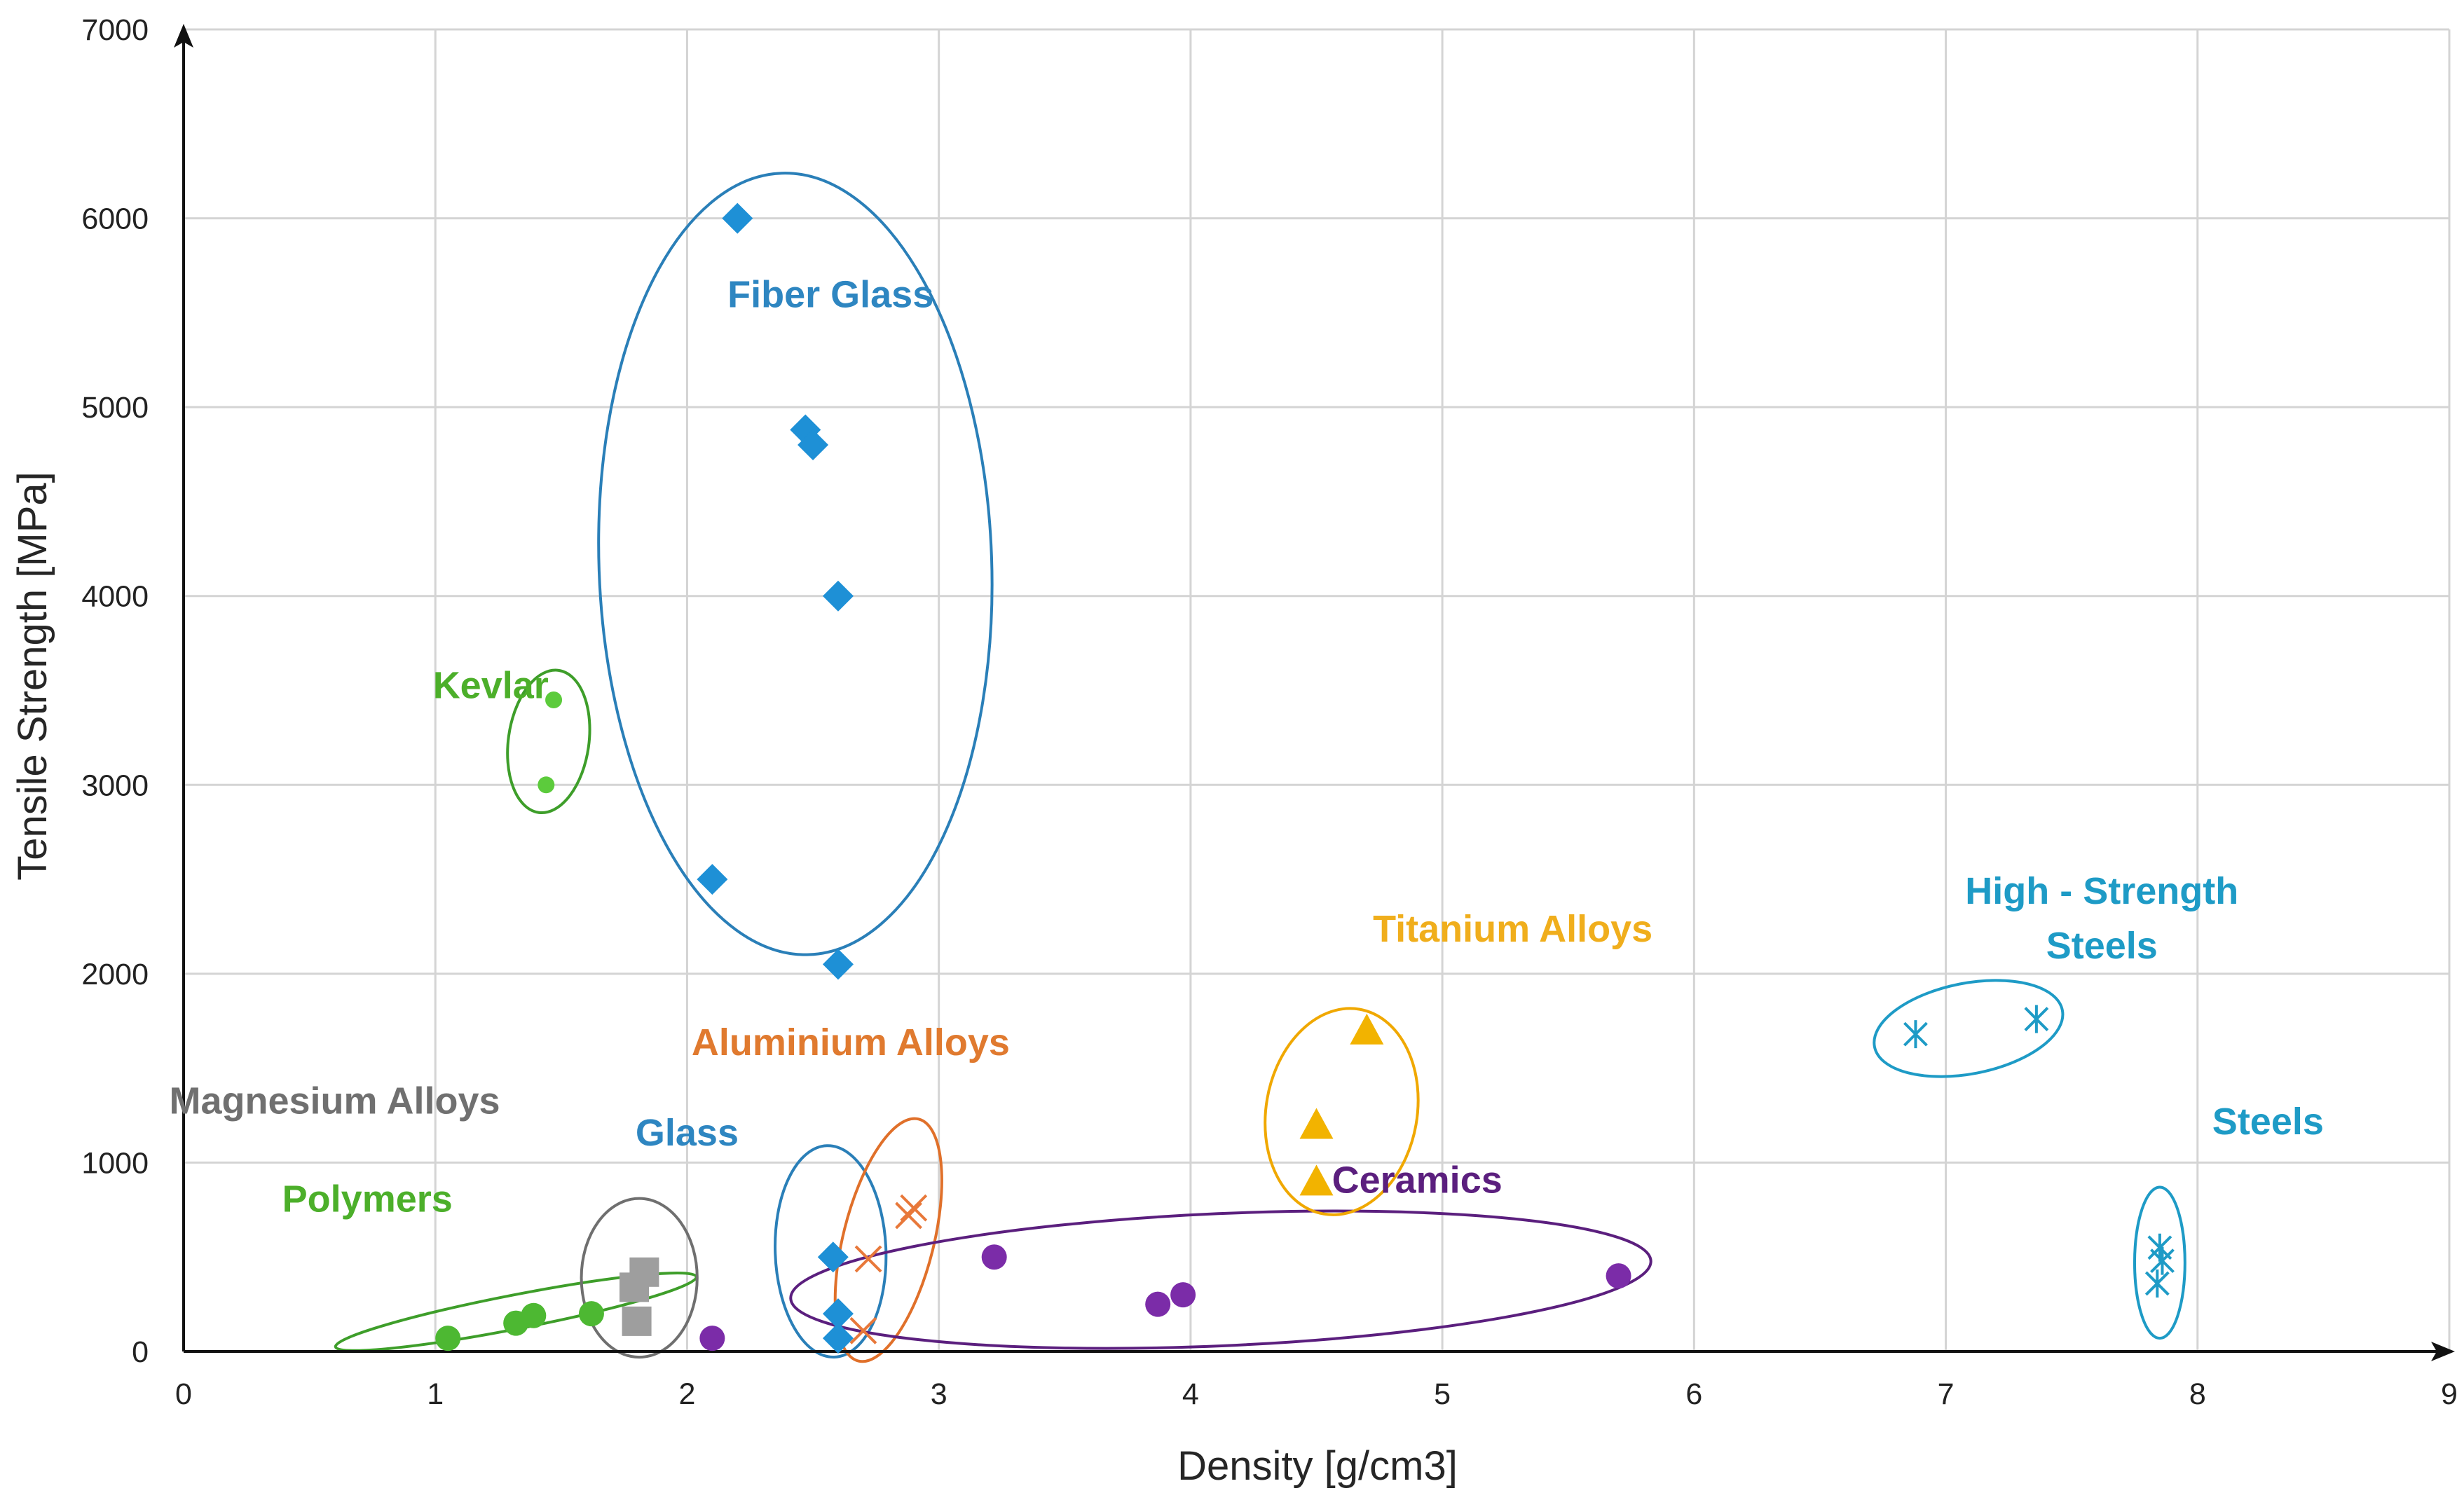 Image resolution: width=2464 pixels, height=1500 pixels. What do you see at coordinates (2197, 1394) in the screenshot?
I see `x-tick-label-8: 8` at bounding box center [2197, 1394].